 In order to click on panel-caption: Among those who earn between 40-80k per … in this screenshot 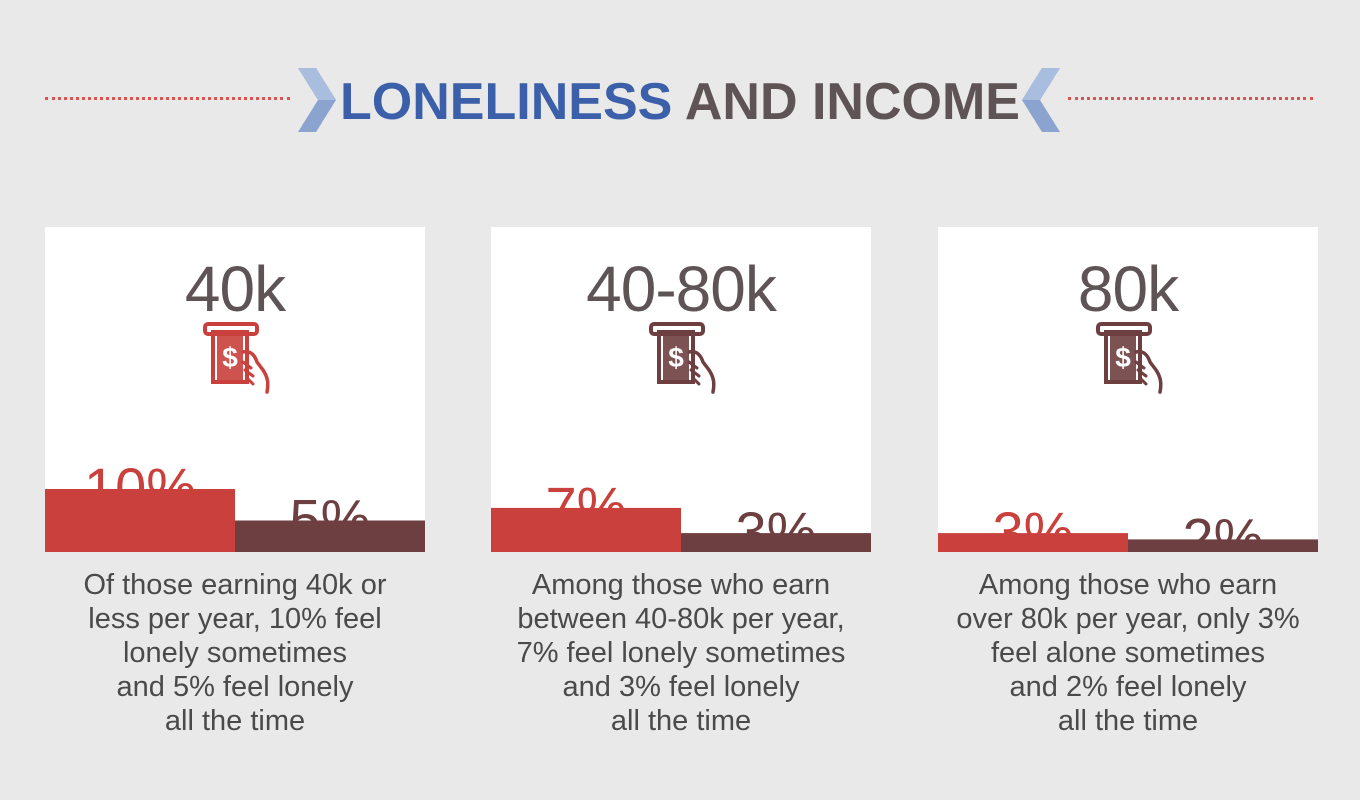, I will do `click(681, 653)`.